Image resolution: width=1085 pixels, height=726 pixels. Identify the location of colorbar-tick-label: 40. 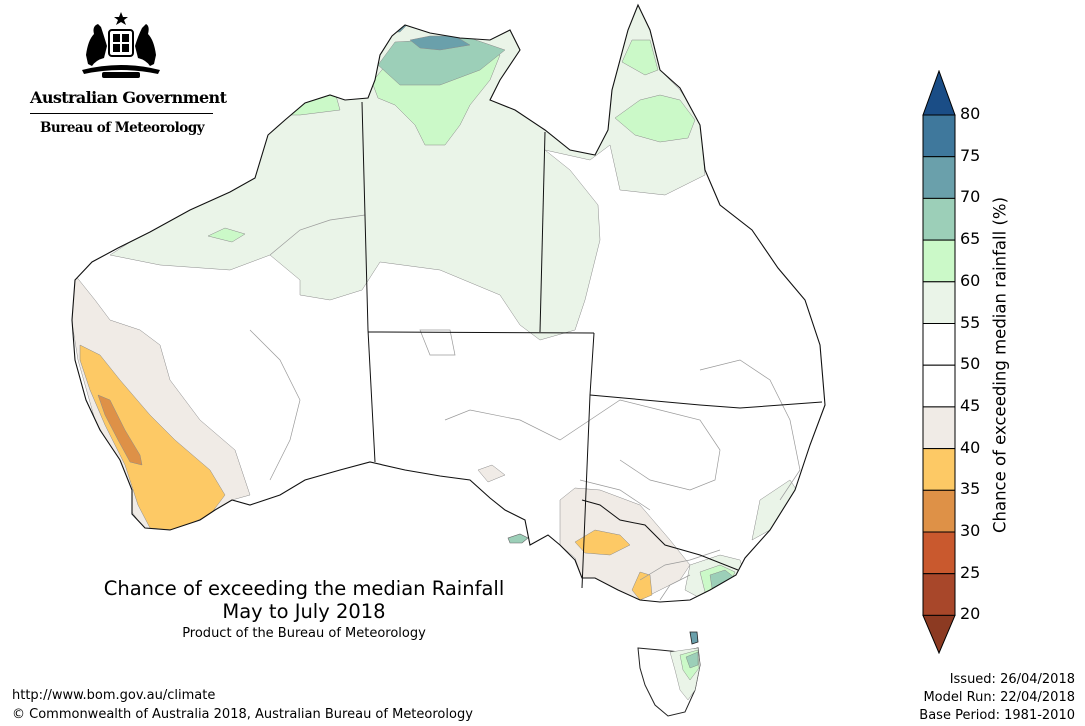
(970, 447).